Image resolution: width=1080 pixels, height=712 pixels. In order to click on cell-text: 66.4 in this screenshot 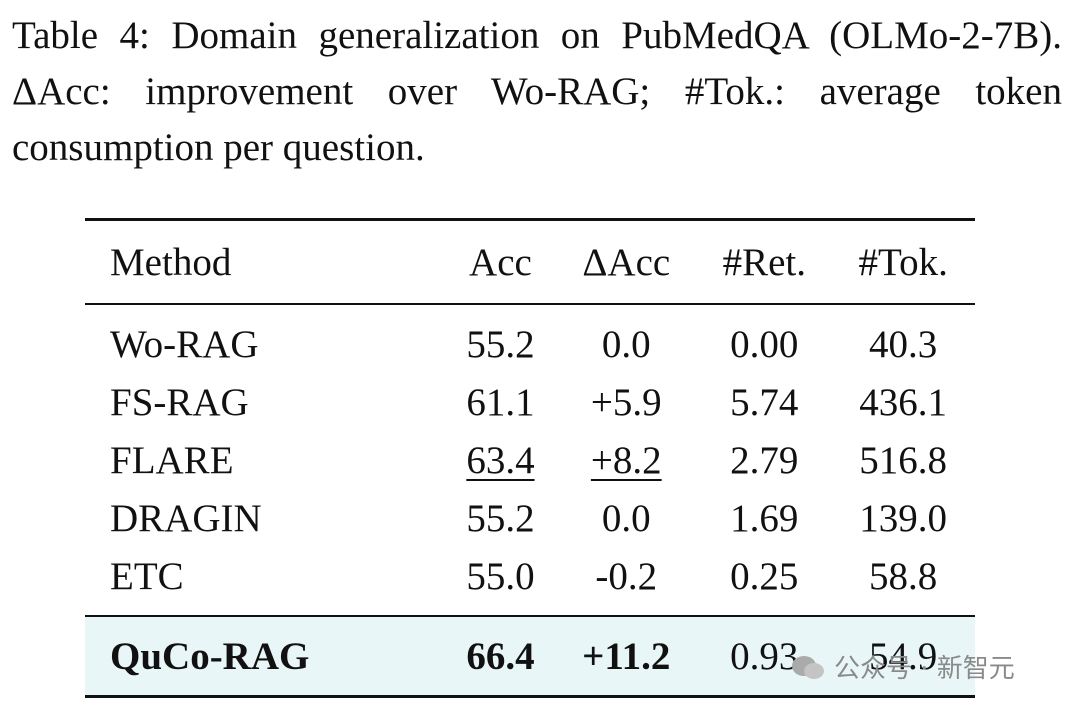, I will do `click(500, 656)`.